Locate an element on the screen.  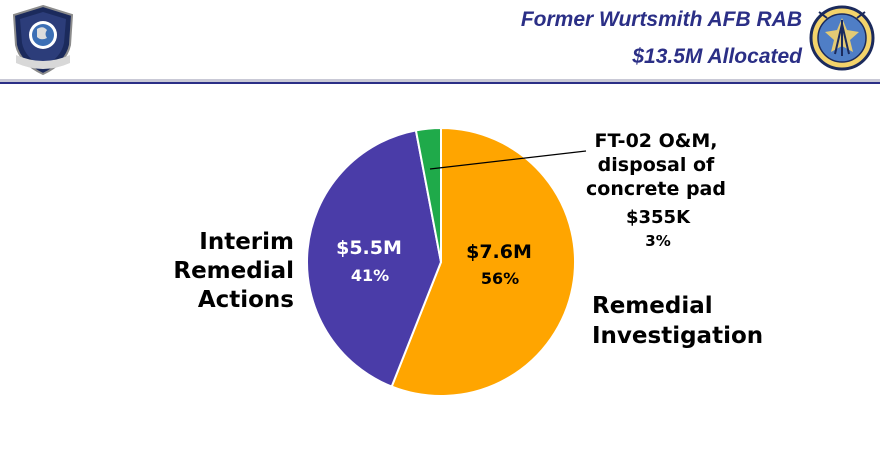
slice-amount-label: $7.6M is located at coordinates (499, 252).